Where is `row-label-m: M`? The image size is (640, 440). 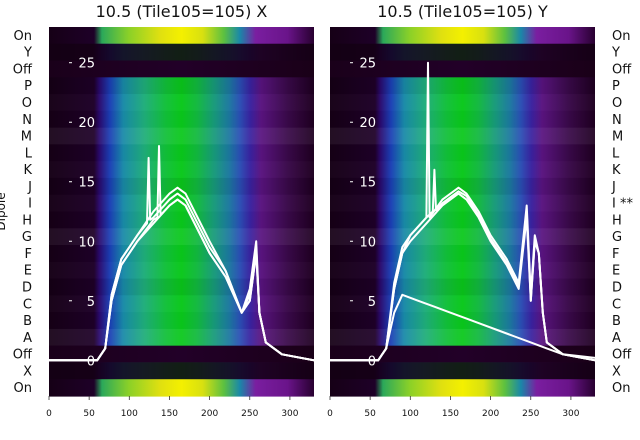
row-label-m: M is located at coordinates (26, 137).